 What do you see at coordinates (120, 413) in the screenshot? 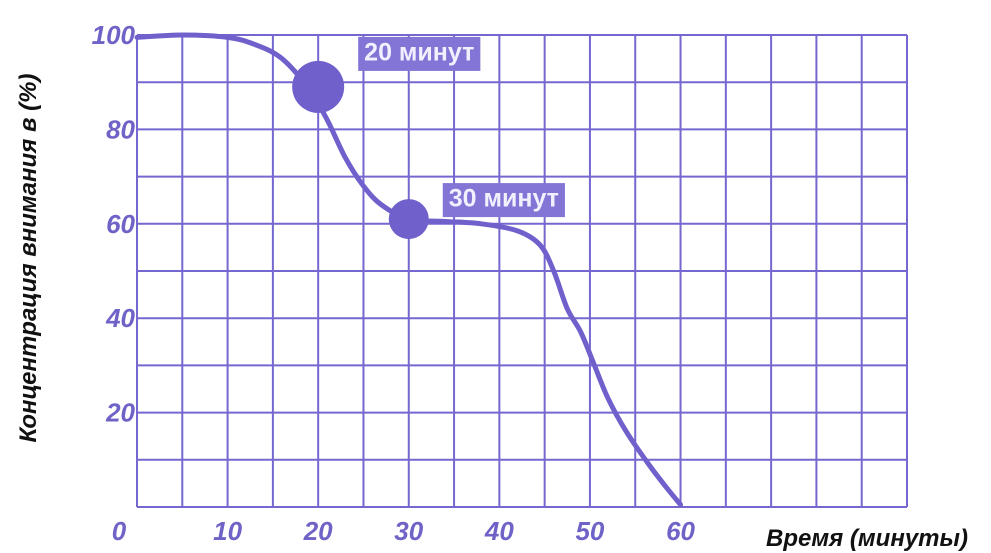
I see `y-tick-label: 20` at bounding box center [120, 413].